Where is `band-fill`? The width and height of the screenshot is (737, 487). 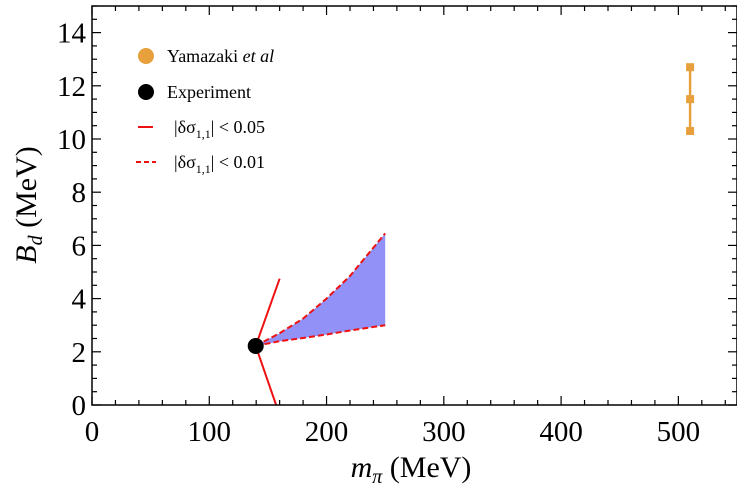 band-fill is located at coordinates (320, 289).